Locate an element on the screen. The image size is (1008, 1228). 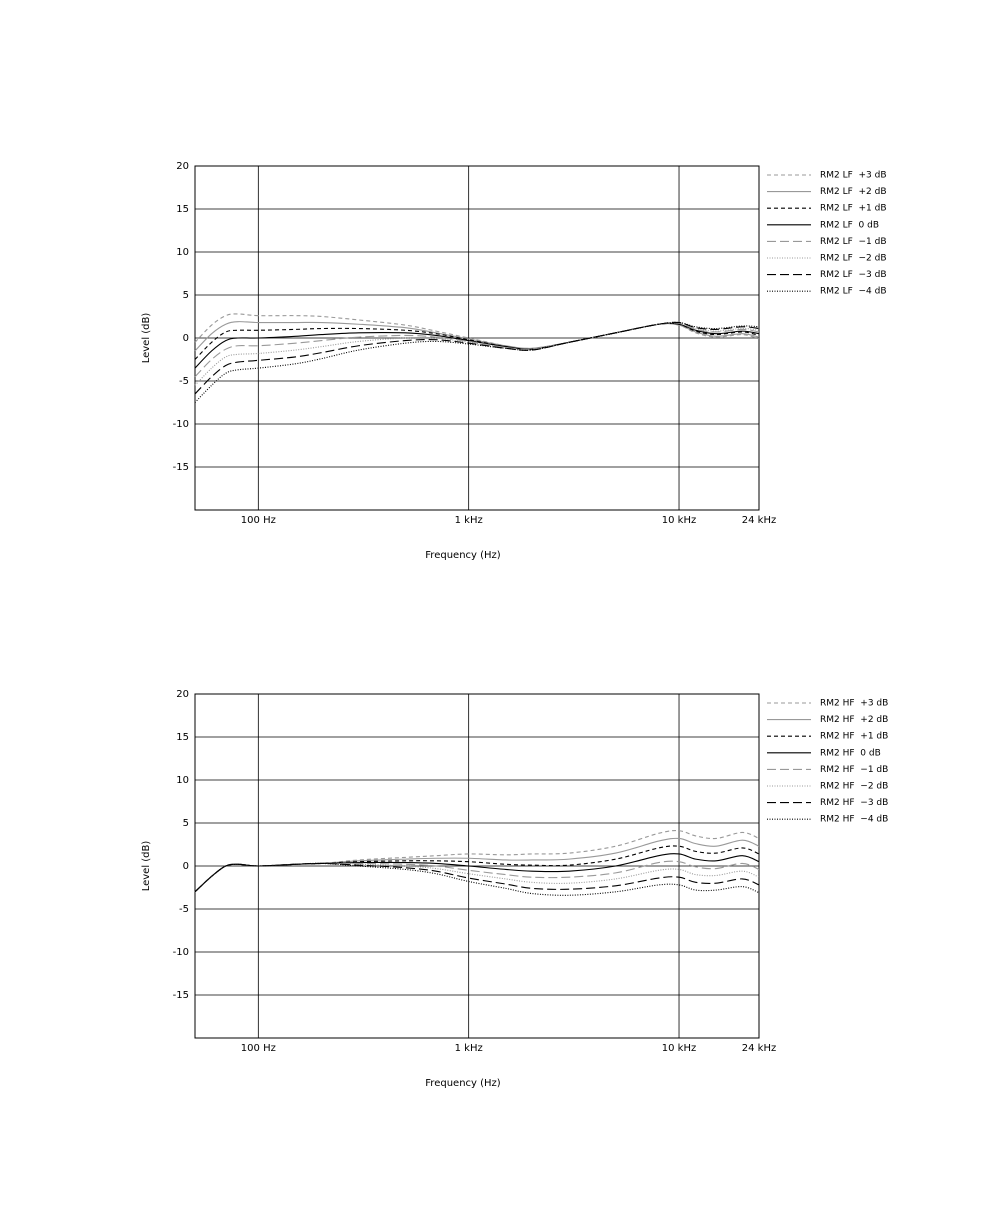
legend-label: RM2 LF −4 dB is located at coordinates (853, 292).